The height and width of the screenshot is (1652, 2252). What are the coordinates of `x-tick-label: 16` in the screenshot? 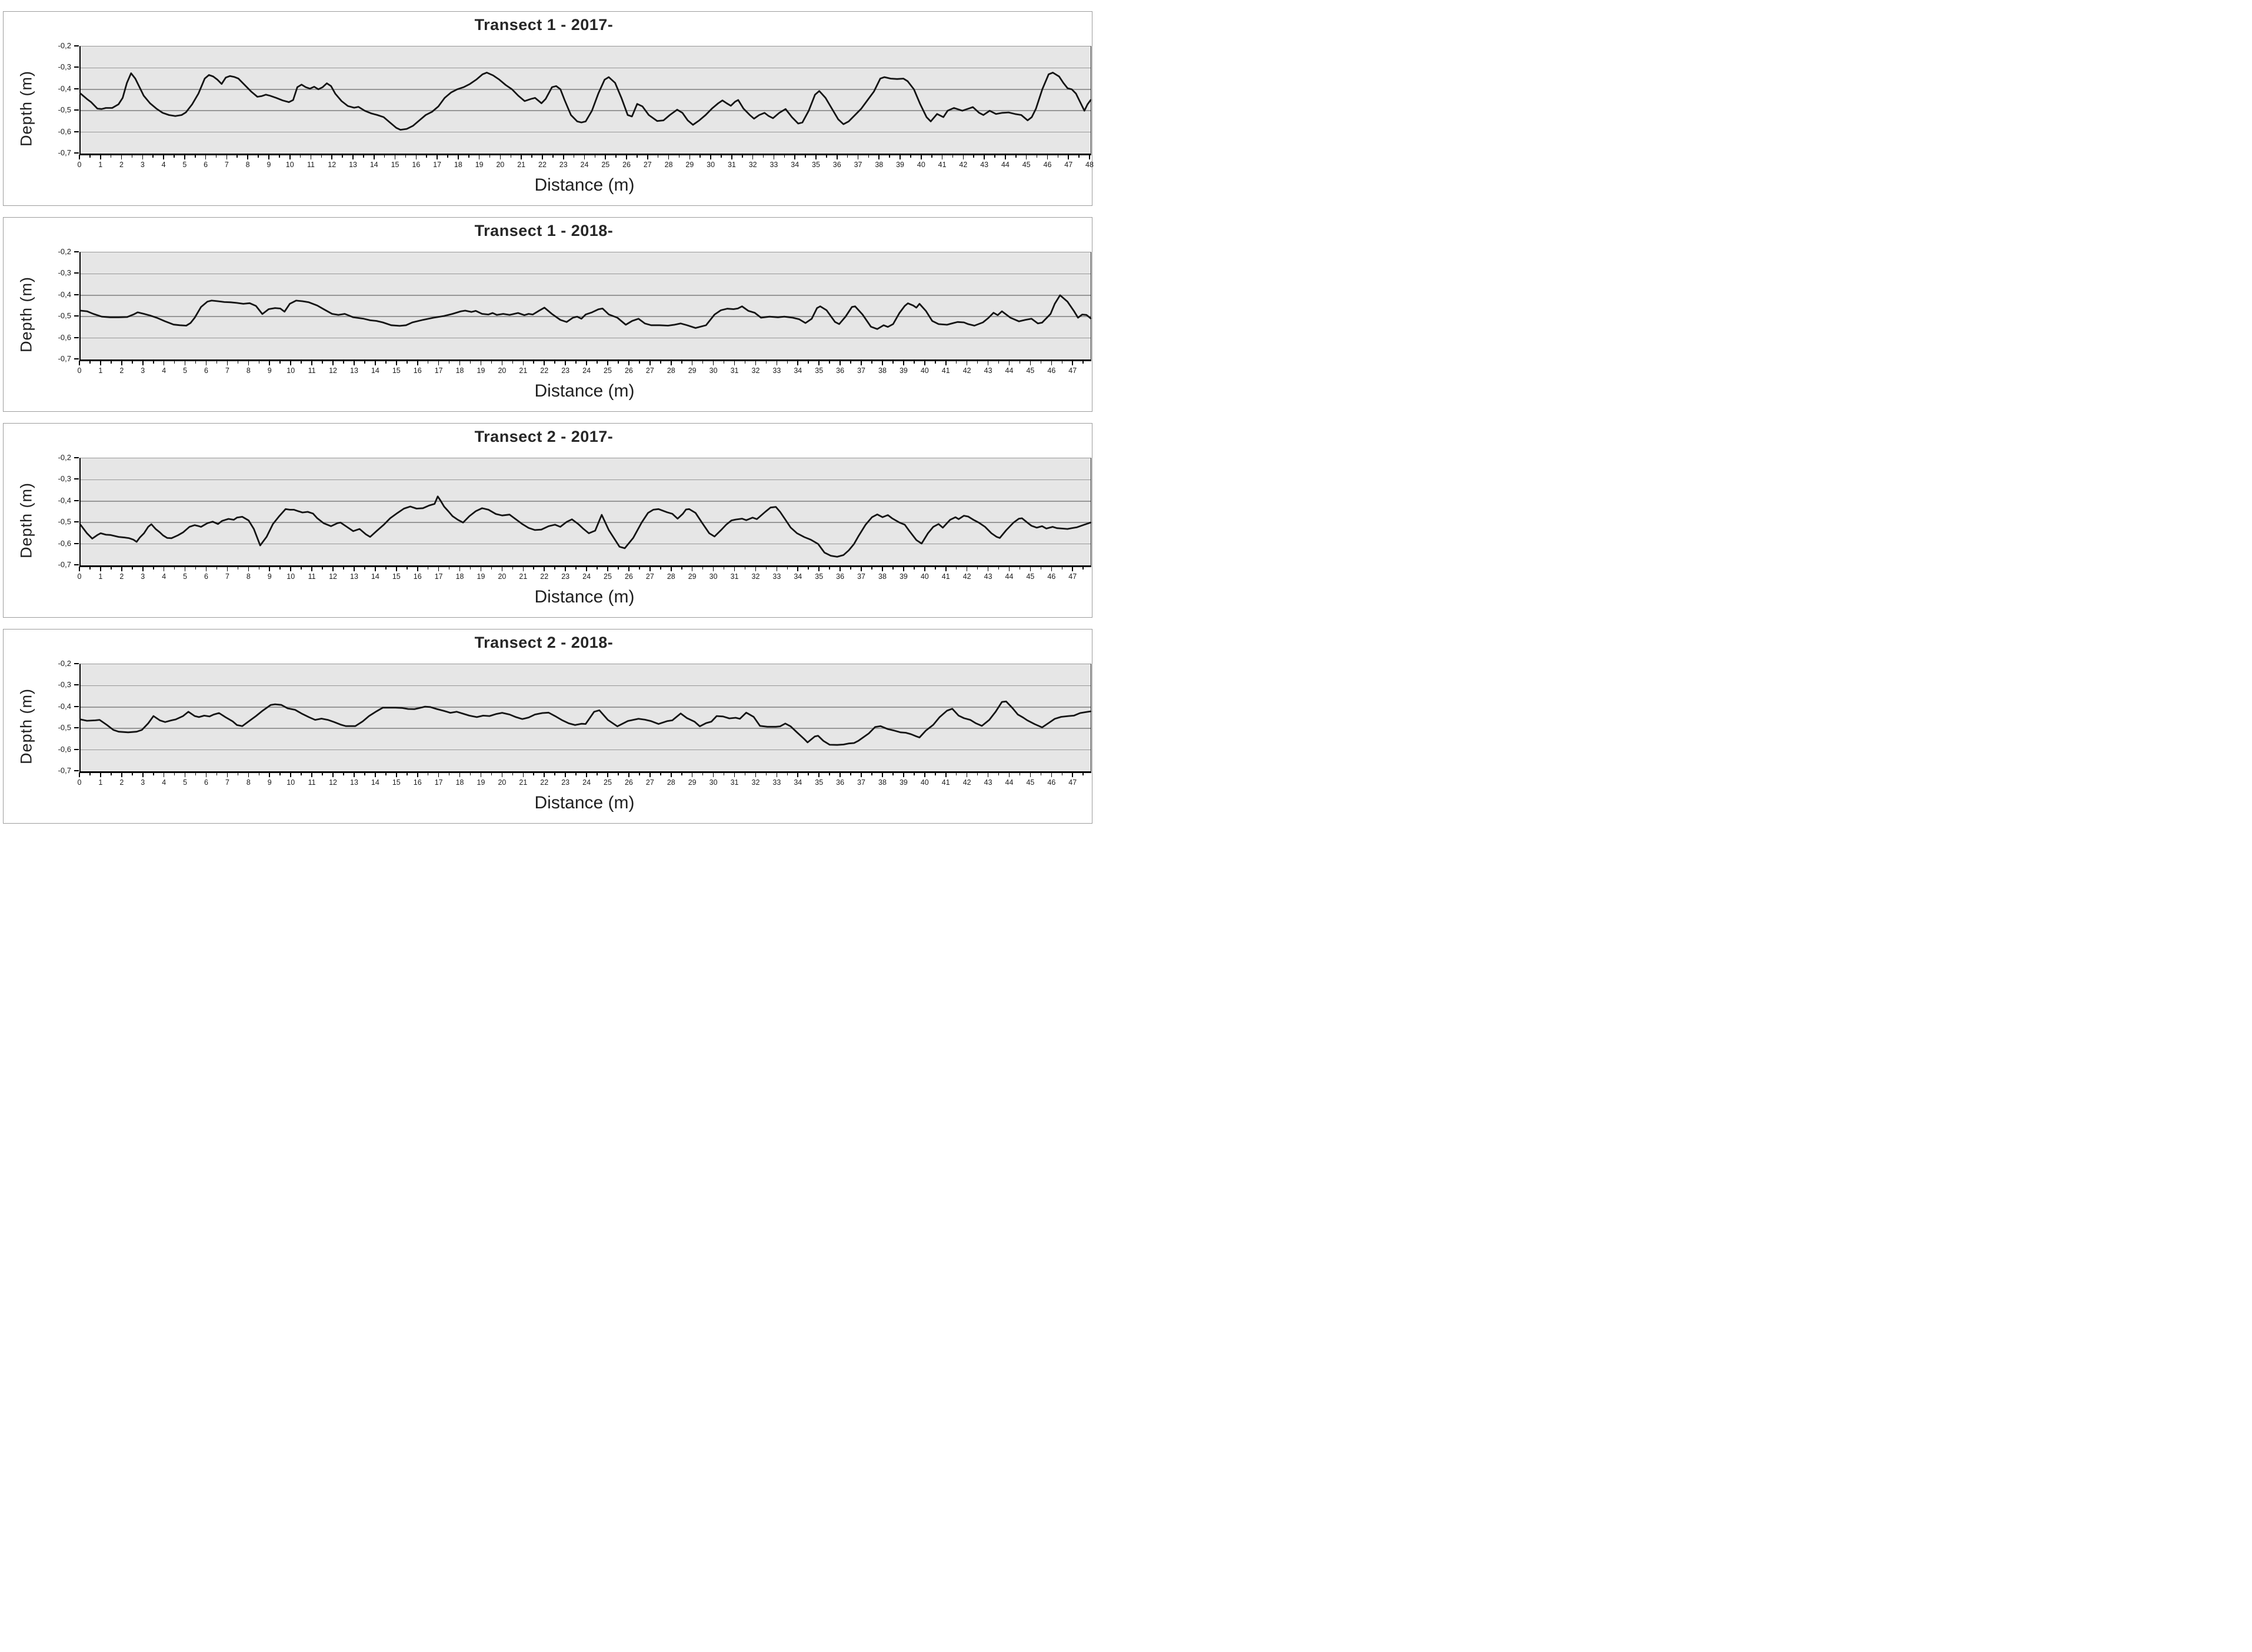 It's located at (417, 782).